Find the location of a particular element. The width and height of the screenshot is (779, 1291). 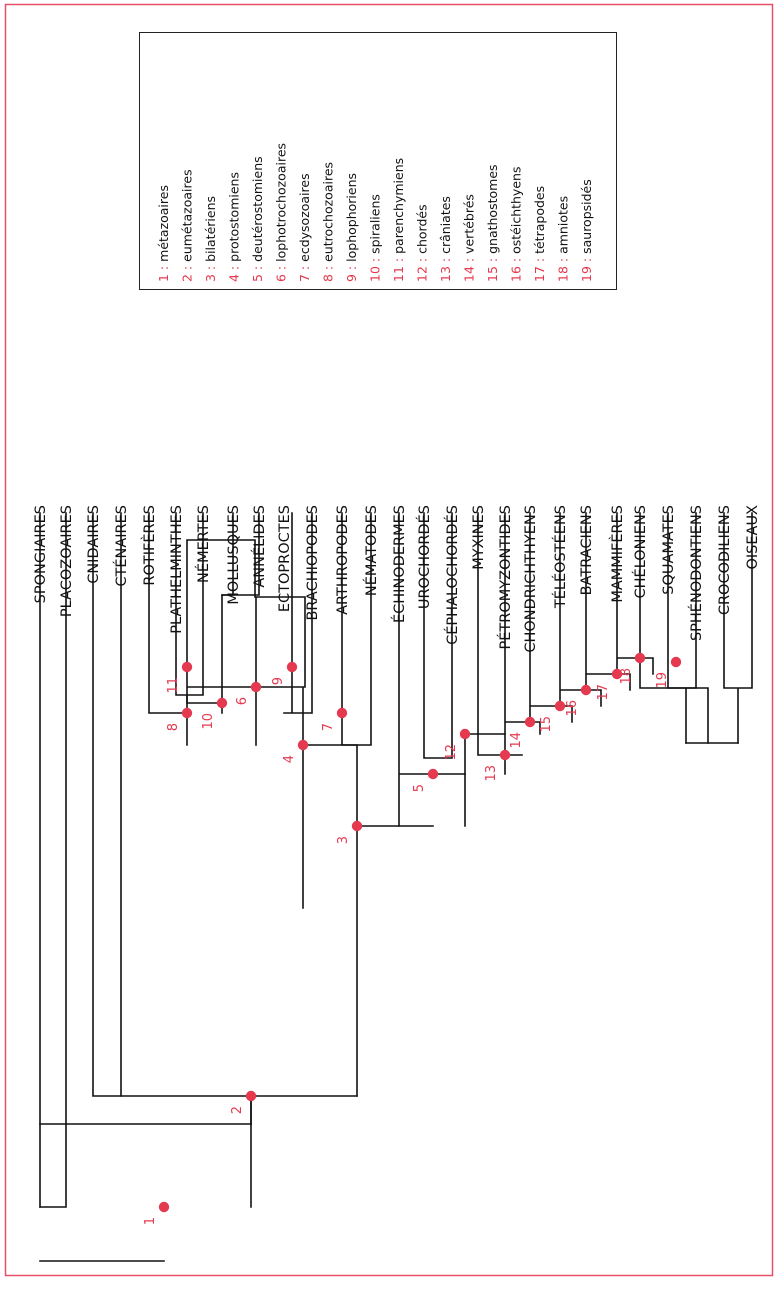

placozoaires-line is located at coordinates (53, 860).